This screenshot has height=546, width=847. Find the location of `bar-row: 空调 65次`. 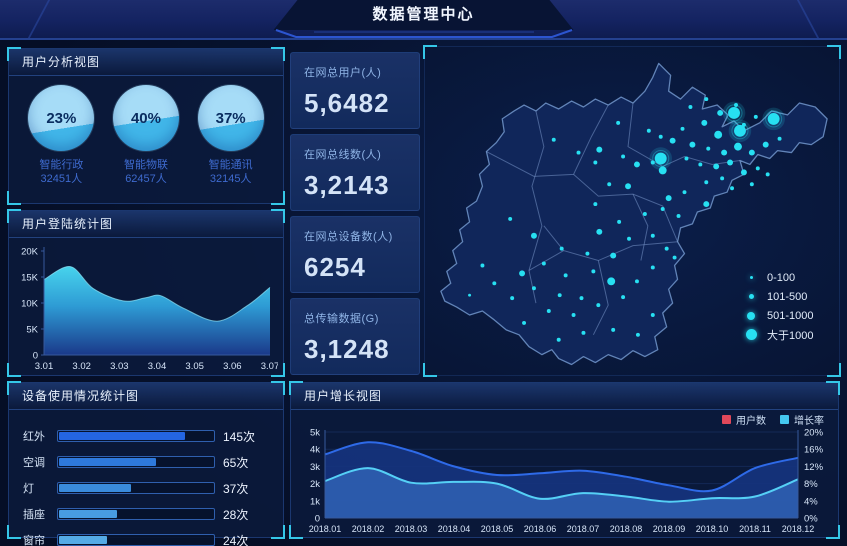

bar-row: 空调 65次 is located at coordinates (146, 462).